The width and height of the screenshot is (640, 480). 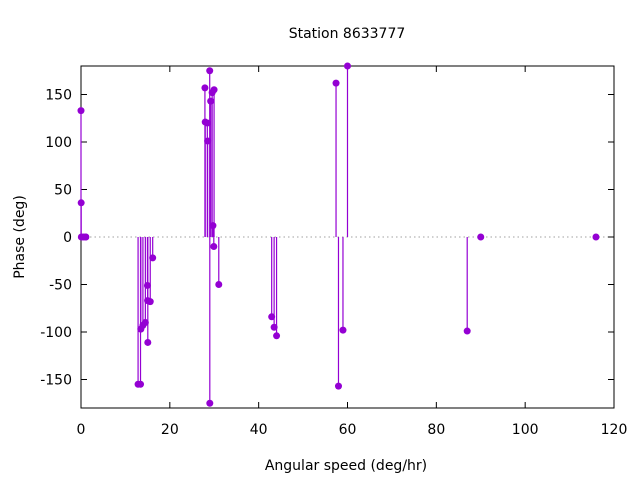 I want to click on x-tick-label: 60, so click(x=348, y=430).